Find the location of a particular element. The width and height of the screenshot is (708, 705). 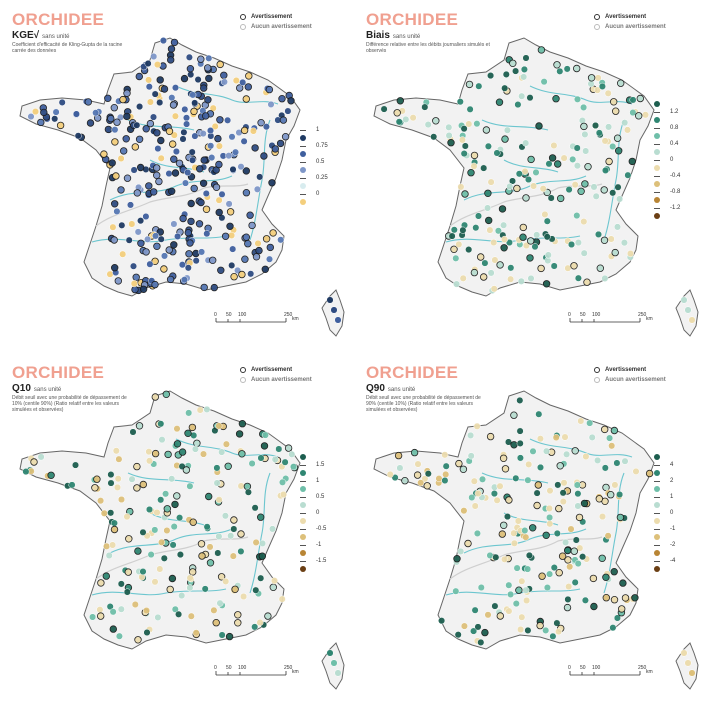

legend-no-warning-label: Aucun avertissement is located at coordinates (281, 27).